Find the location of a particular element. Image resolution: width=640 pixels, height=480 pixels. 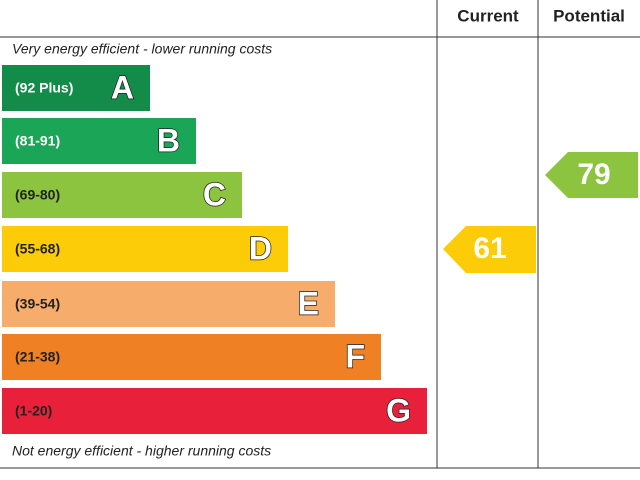

potential-arrow is located at coordinates (591, 175).